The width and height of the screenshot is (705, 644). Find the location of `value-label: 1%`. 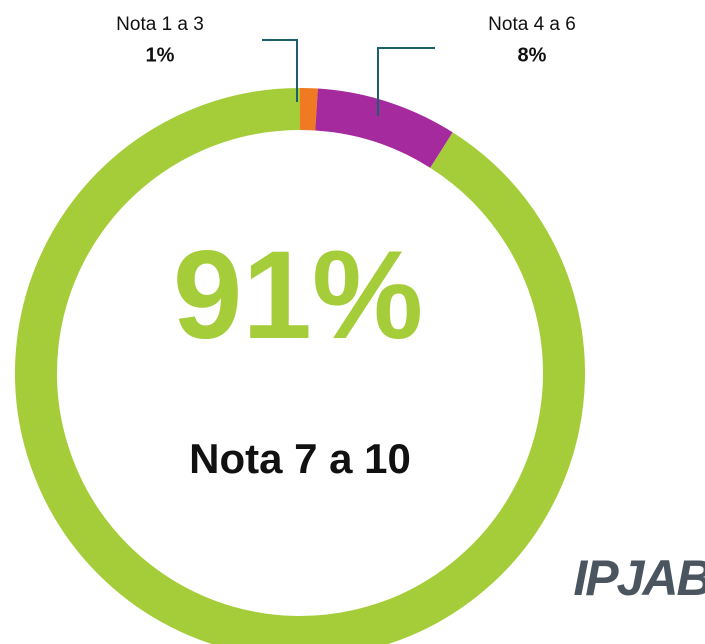

value-label: 1% is located at coordinates (160, 55).